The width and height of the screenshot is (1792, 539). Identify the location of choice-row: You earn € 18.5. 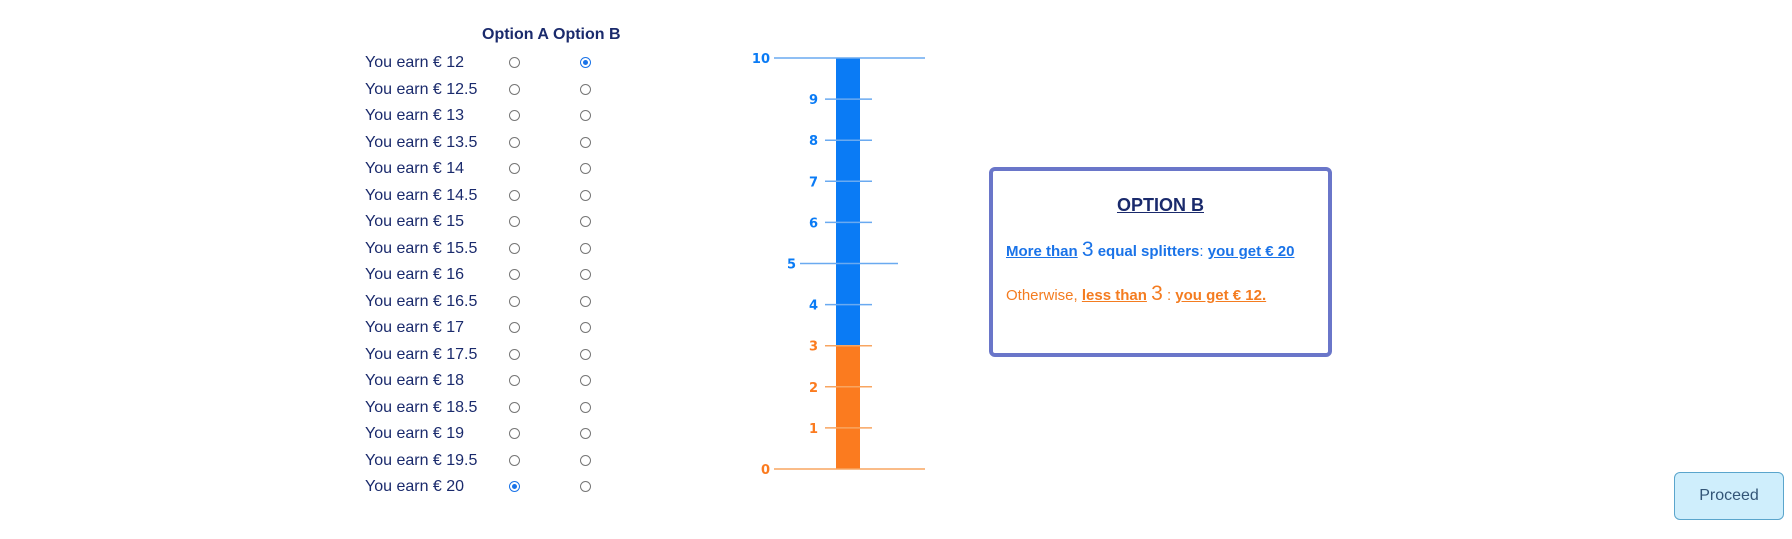
(500, 408).